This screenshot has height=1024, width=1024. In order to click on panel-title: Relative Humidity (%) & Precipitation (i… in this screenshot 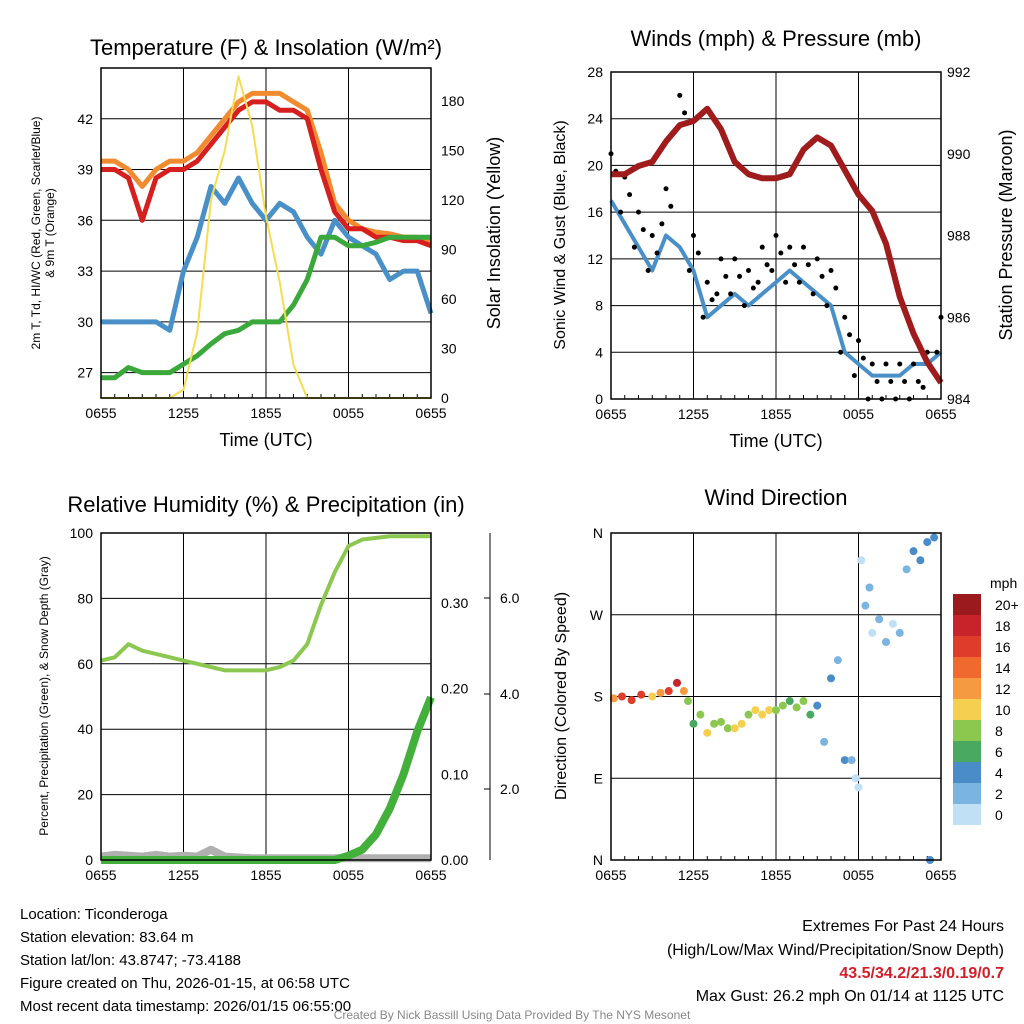, I will do `click(265, 504)`.